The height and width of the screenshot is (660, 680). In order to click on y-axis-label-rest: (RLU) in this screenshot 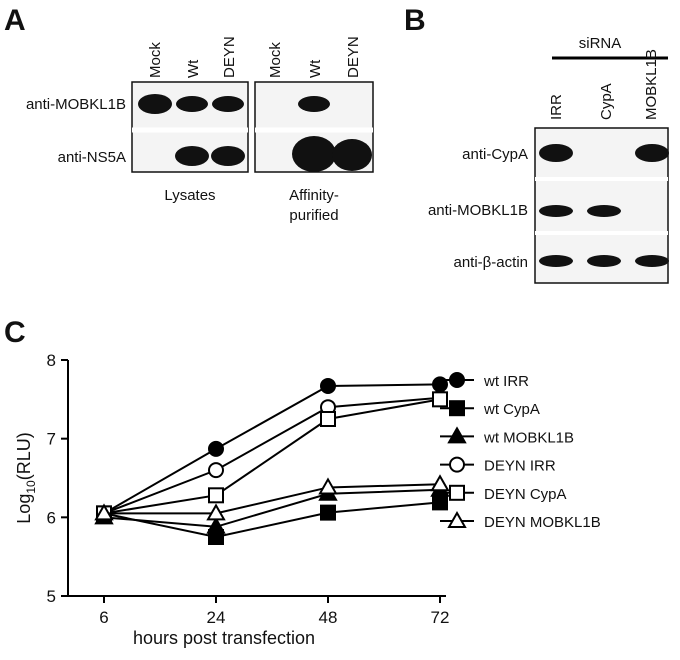, I will do `click(24, 456)`.